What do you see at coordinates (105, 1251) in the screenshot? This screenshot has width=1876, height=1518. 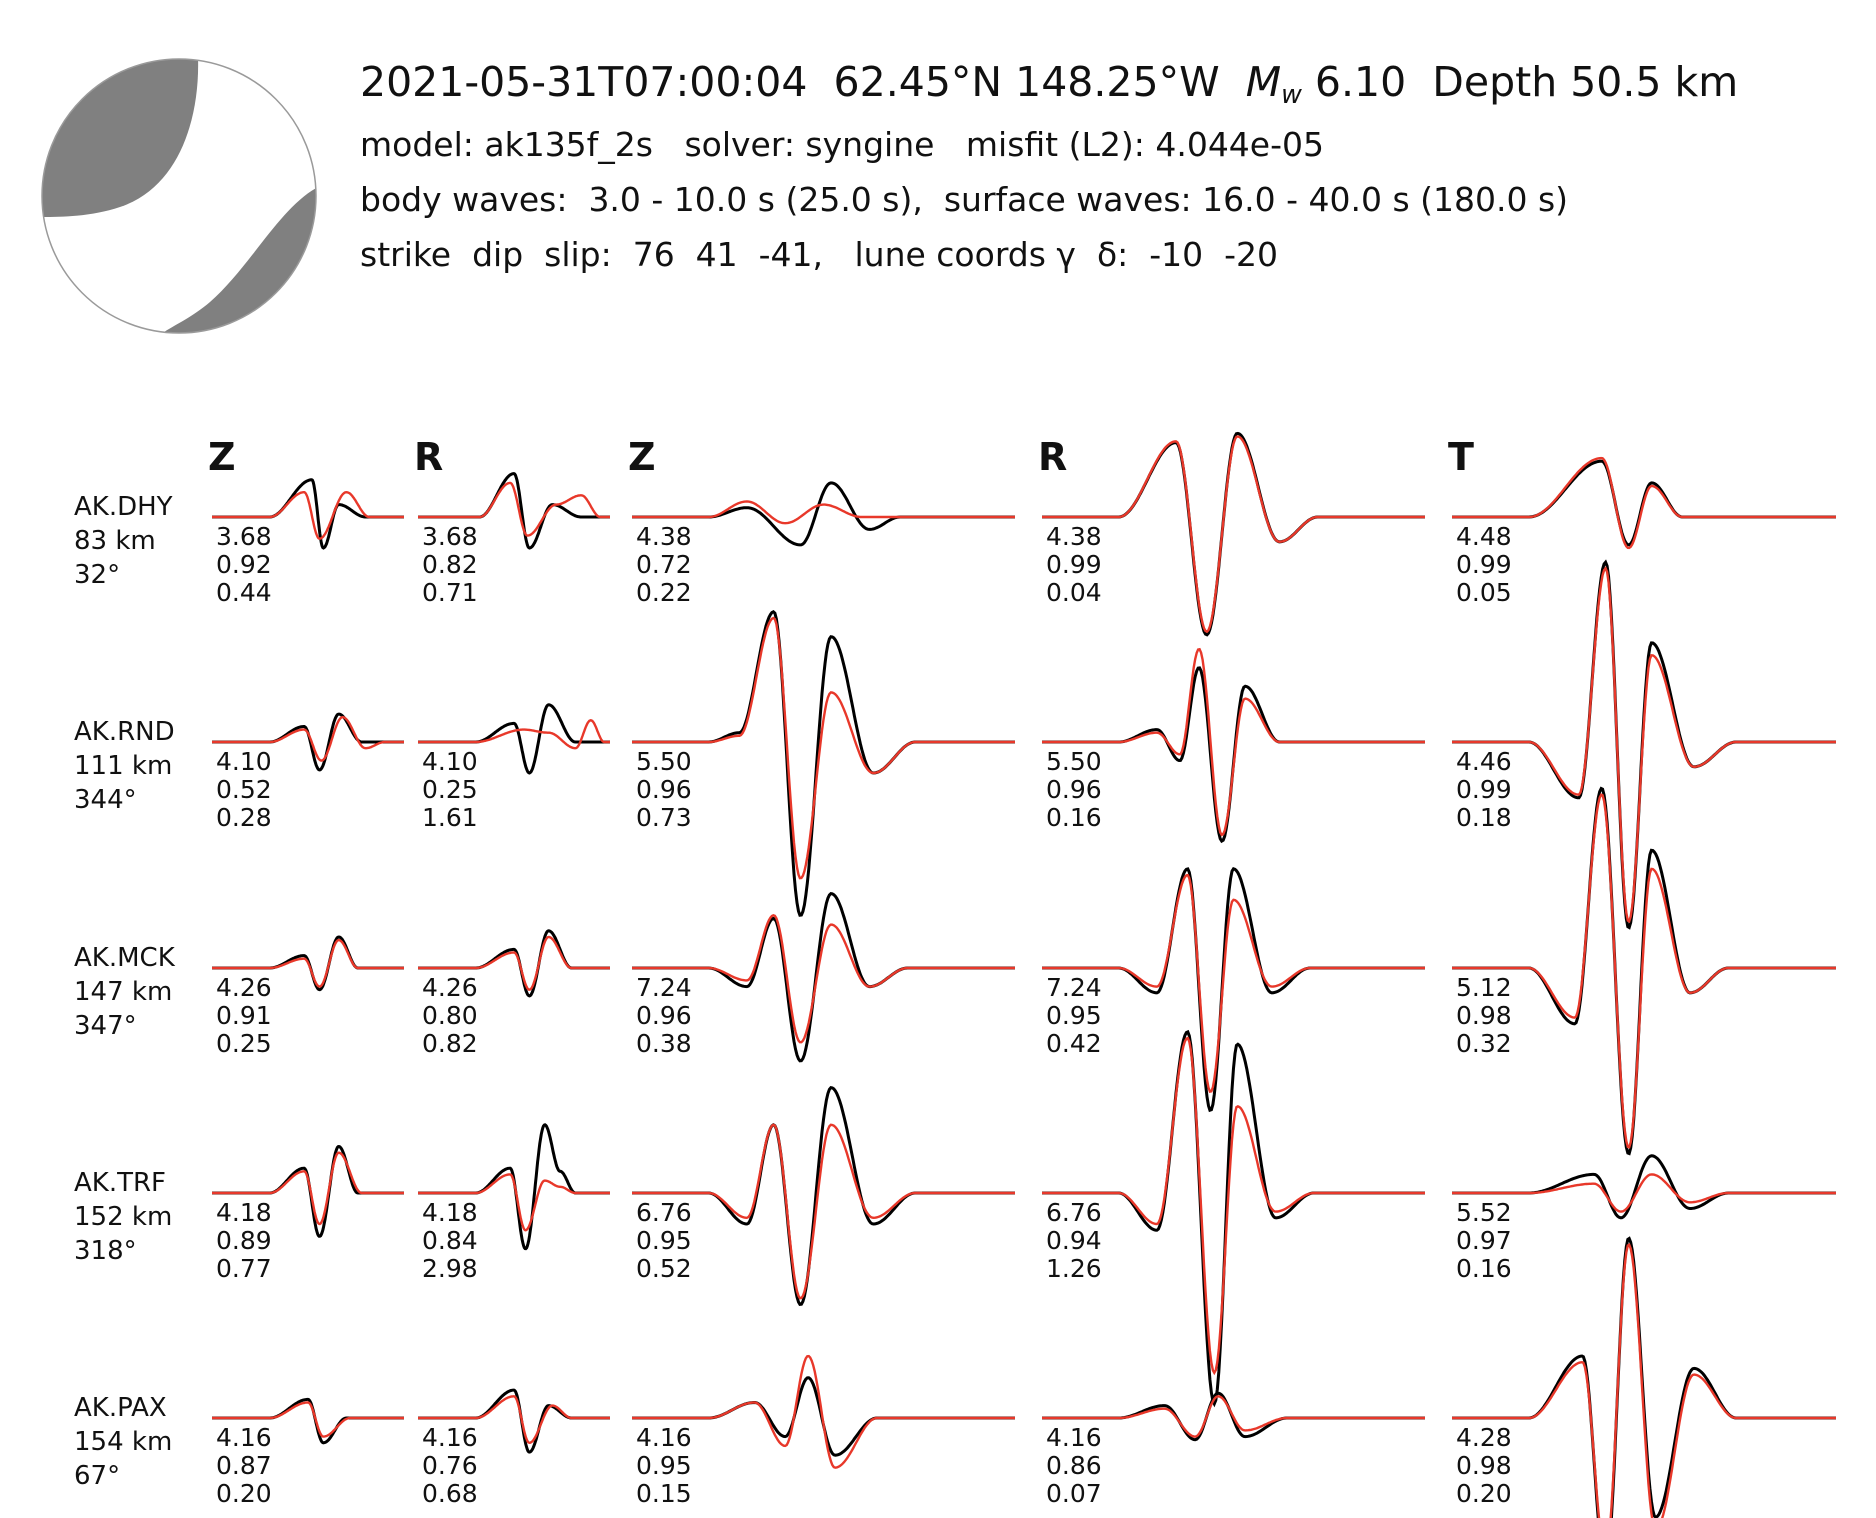 I see `station-azimuth: 318°` at bounding box center [105, 1251].